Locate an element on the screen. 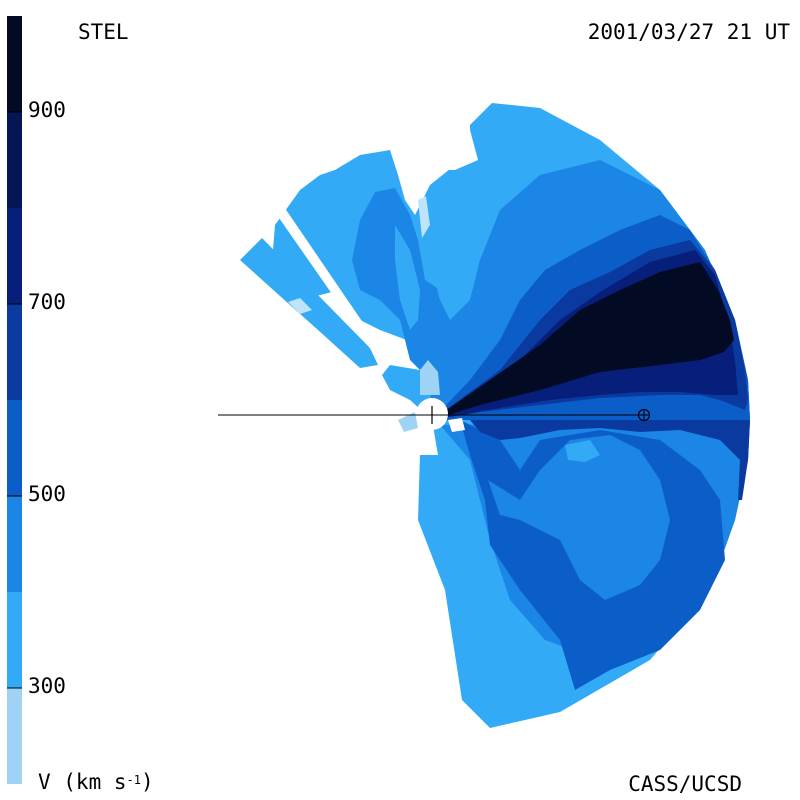 This screenshot has height=800, width=800. colorbar-tick-label: 700 is located at coordinates (47, 302).